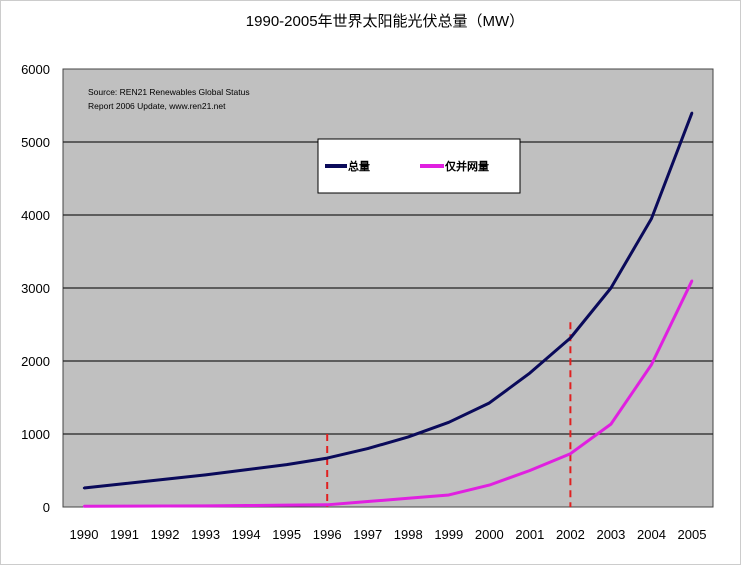 This screenshot has height=565, width=741. What do you see at coordinates (385, 21) in the screenshot?
I see `chart-title: 1990-2005年世界太阳能光伏总量（MW）` at bounding box center [385, 21].